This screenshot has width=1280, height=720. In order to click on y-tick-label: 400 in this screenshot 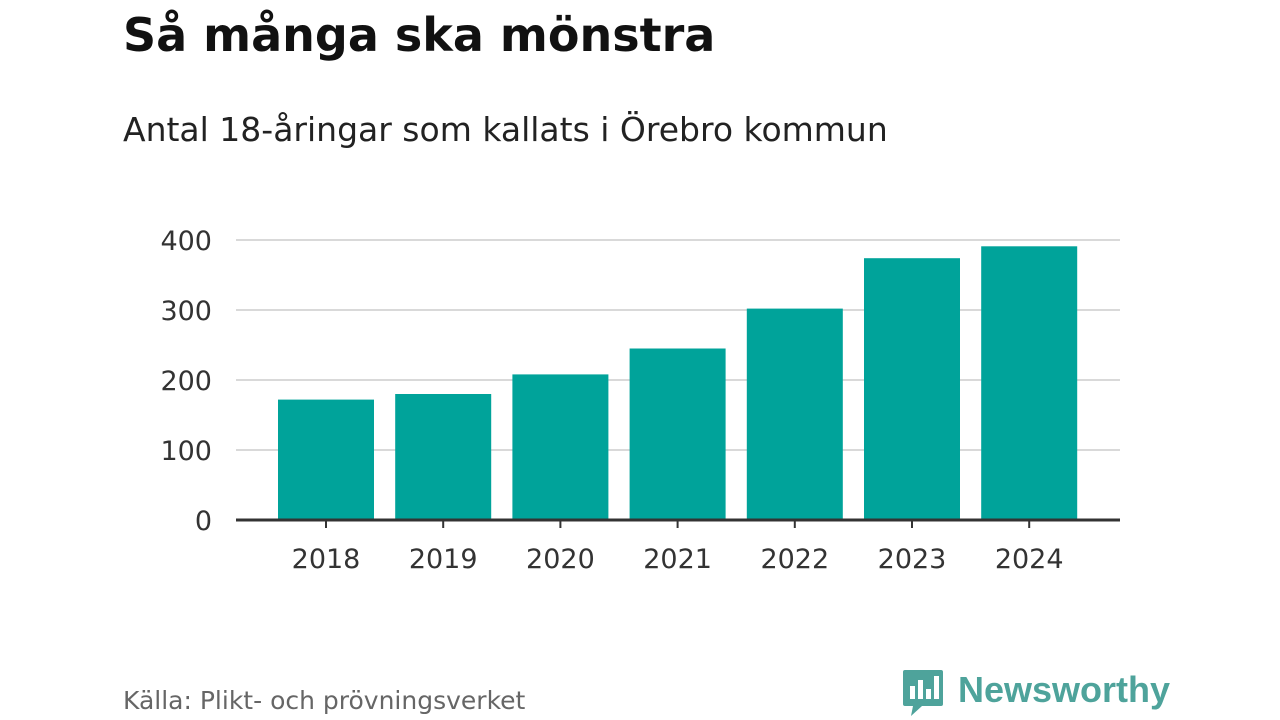, I will do `click(186, 241)`.